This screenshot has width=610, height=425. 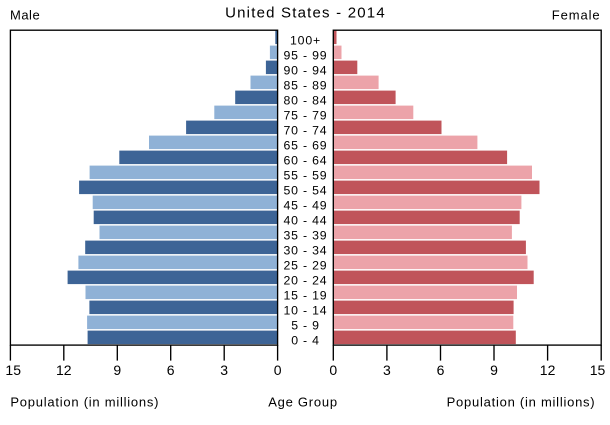 What do you see at coordinates (306, 310) in the screenshot?
I see `svg-text: 10 - 14` at bounding box center [306, 310].